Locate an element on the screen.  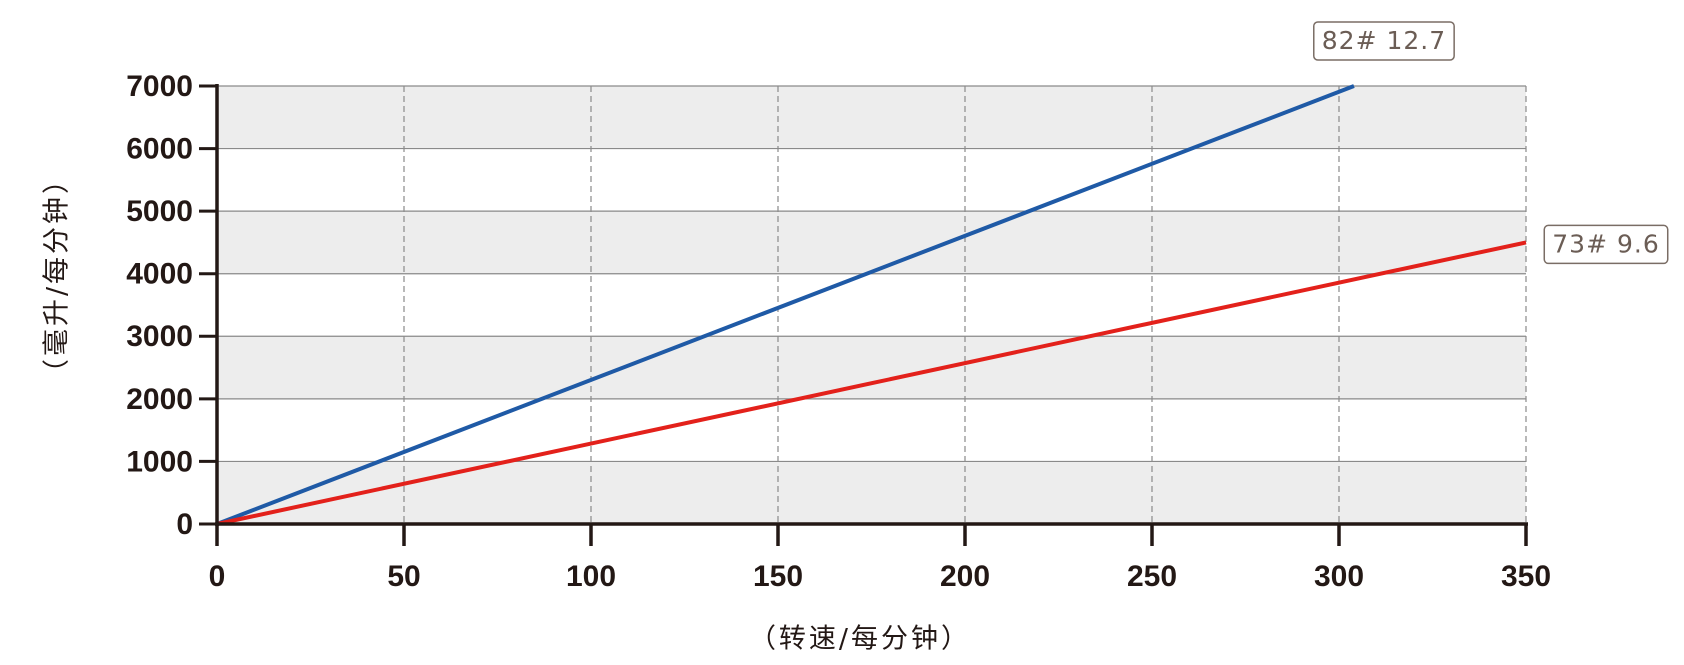
y-tick-label: 5000 is located at coordinates (159, 211).